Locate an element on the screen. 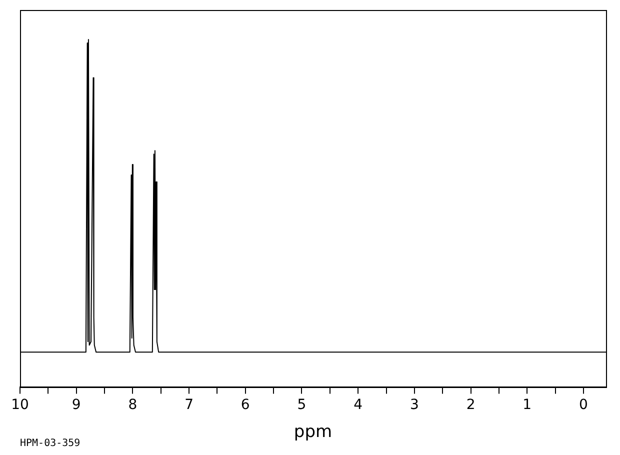  x-tick-label: 1 is located at coordinates (527, 404).